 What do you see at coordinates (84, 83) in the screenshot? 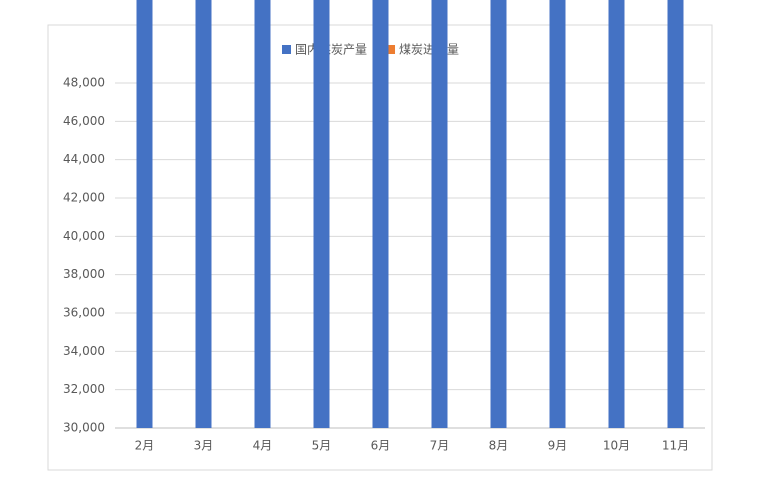
I see `y-tick-label: 48,000` at bounding box center [84, 83].